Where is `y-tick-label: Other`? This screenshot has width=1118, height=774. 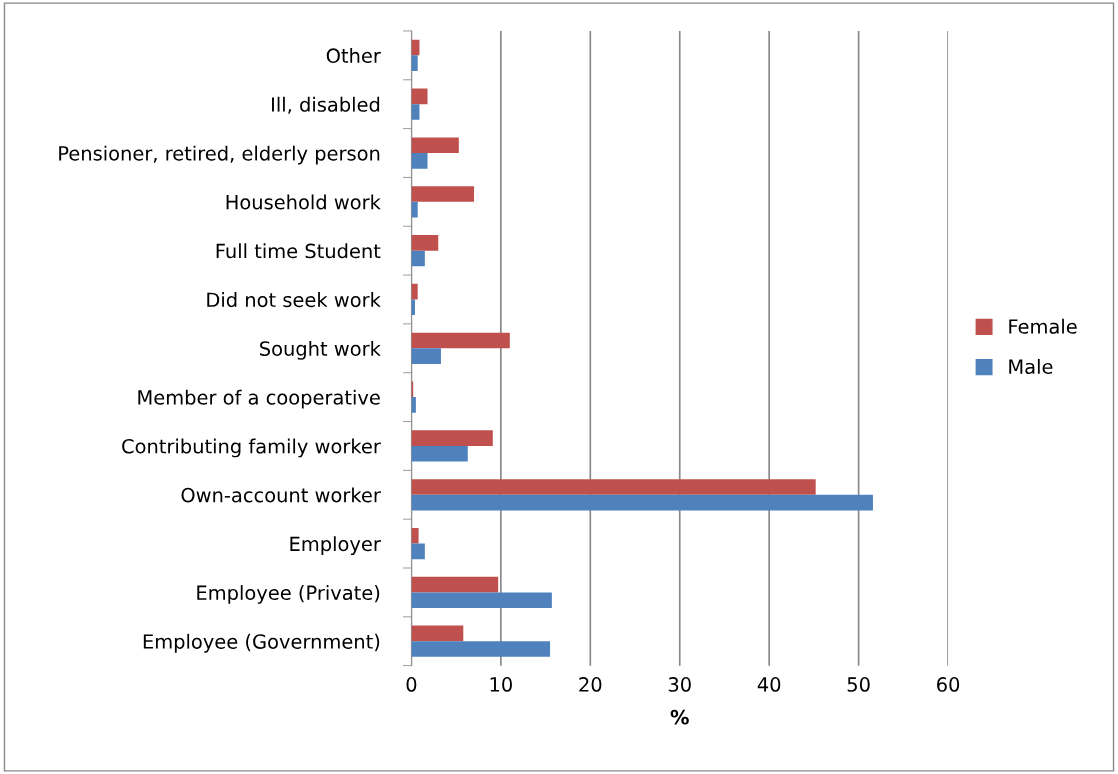 y-tick-label: Other is located at coordinates (353, 55).